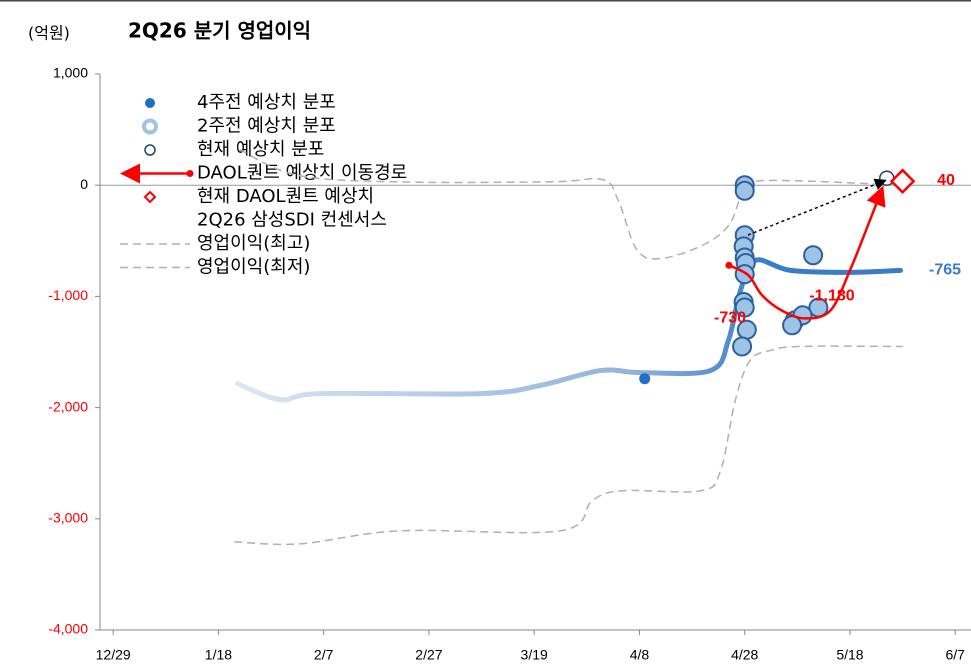 Image resolution: width=971 pixels, height=671 pixels. What do you see at coordinates (946, 180) in the screenshot?
I see `value-label: 40` at bounding box center [946, 180].